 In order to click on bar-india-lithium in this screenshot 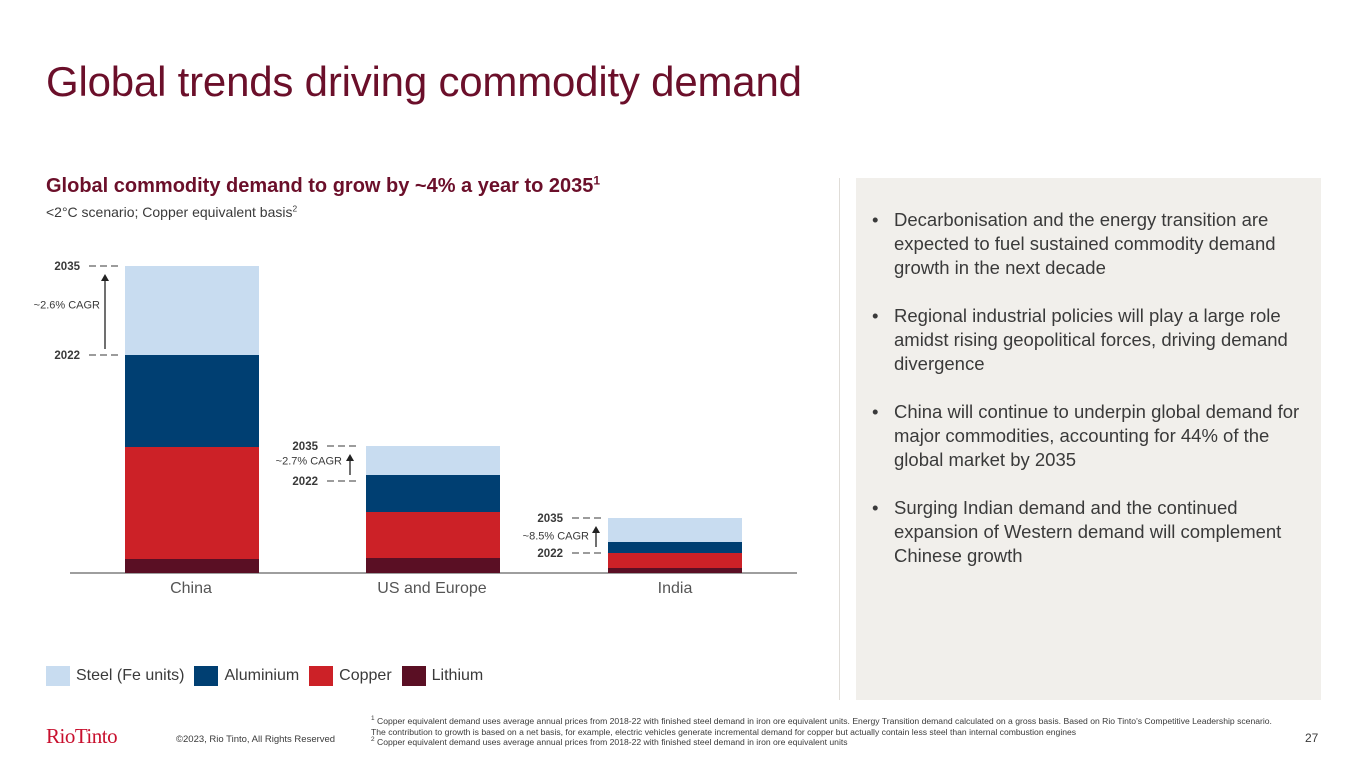, I will do `click(675, 570)`.